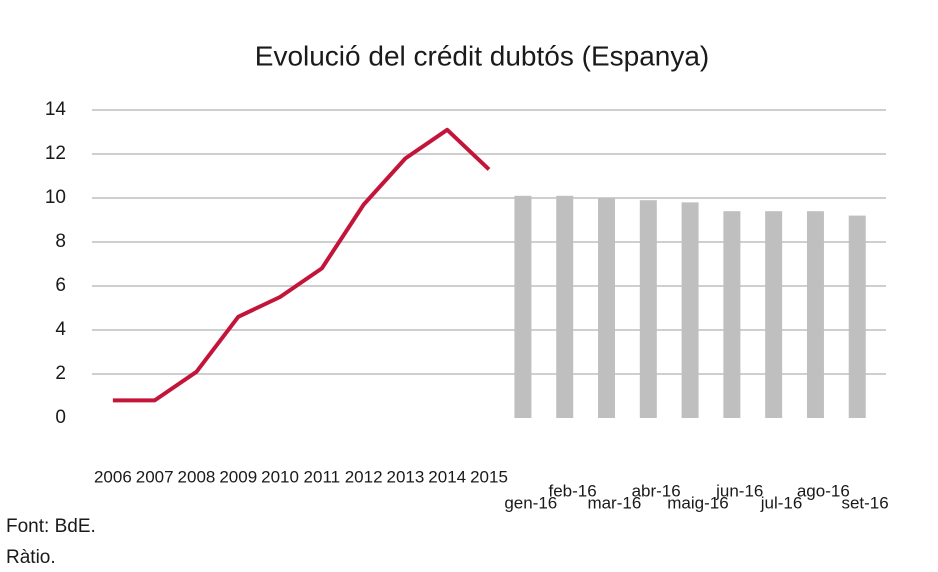 The height and width of the screenshot is (572, 938). Describe the element at coordinates (614, 502) in the screenshot. I see `x-tick-label: mar-16` at that location.